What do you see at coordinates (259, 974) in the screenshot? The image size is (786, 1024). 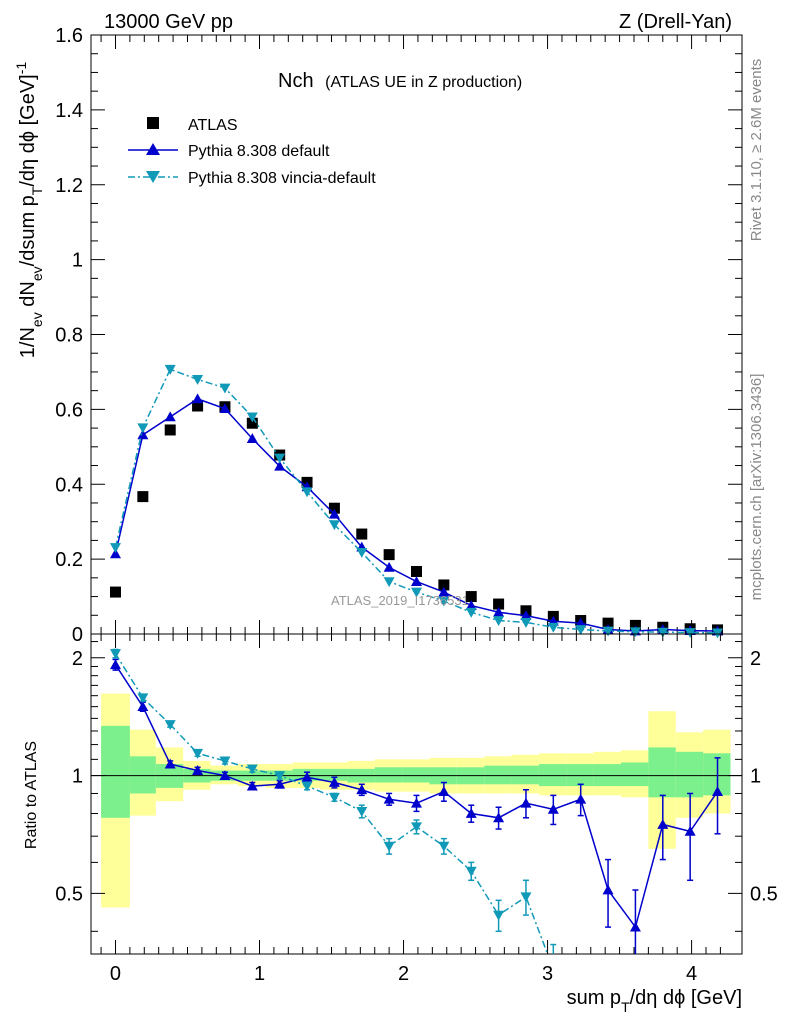 I see `x-tick-label: 1` at bounding box center [259, 974].